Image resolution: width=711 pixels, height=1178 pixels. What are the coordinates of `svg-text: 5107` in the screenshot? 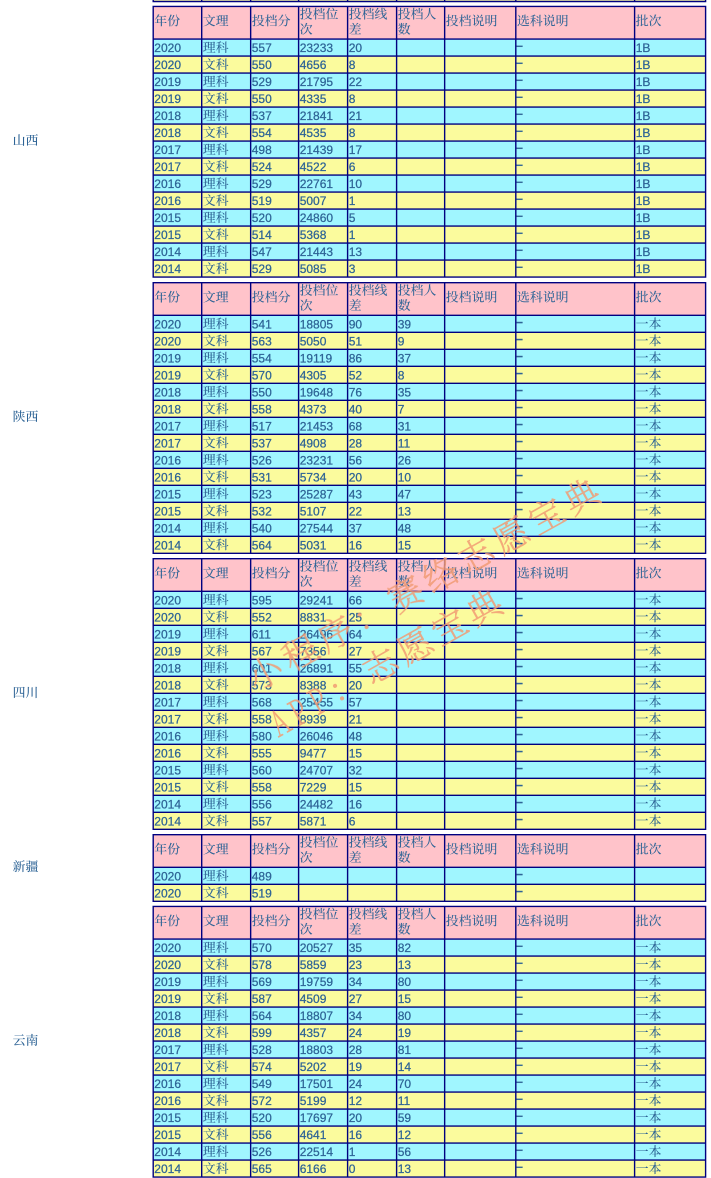 It's located at (313, 511).